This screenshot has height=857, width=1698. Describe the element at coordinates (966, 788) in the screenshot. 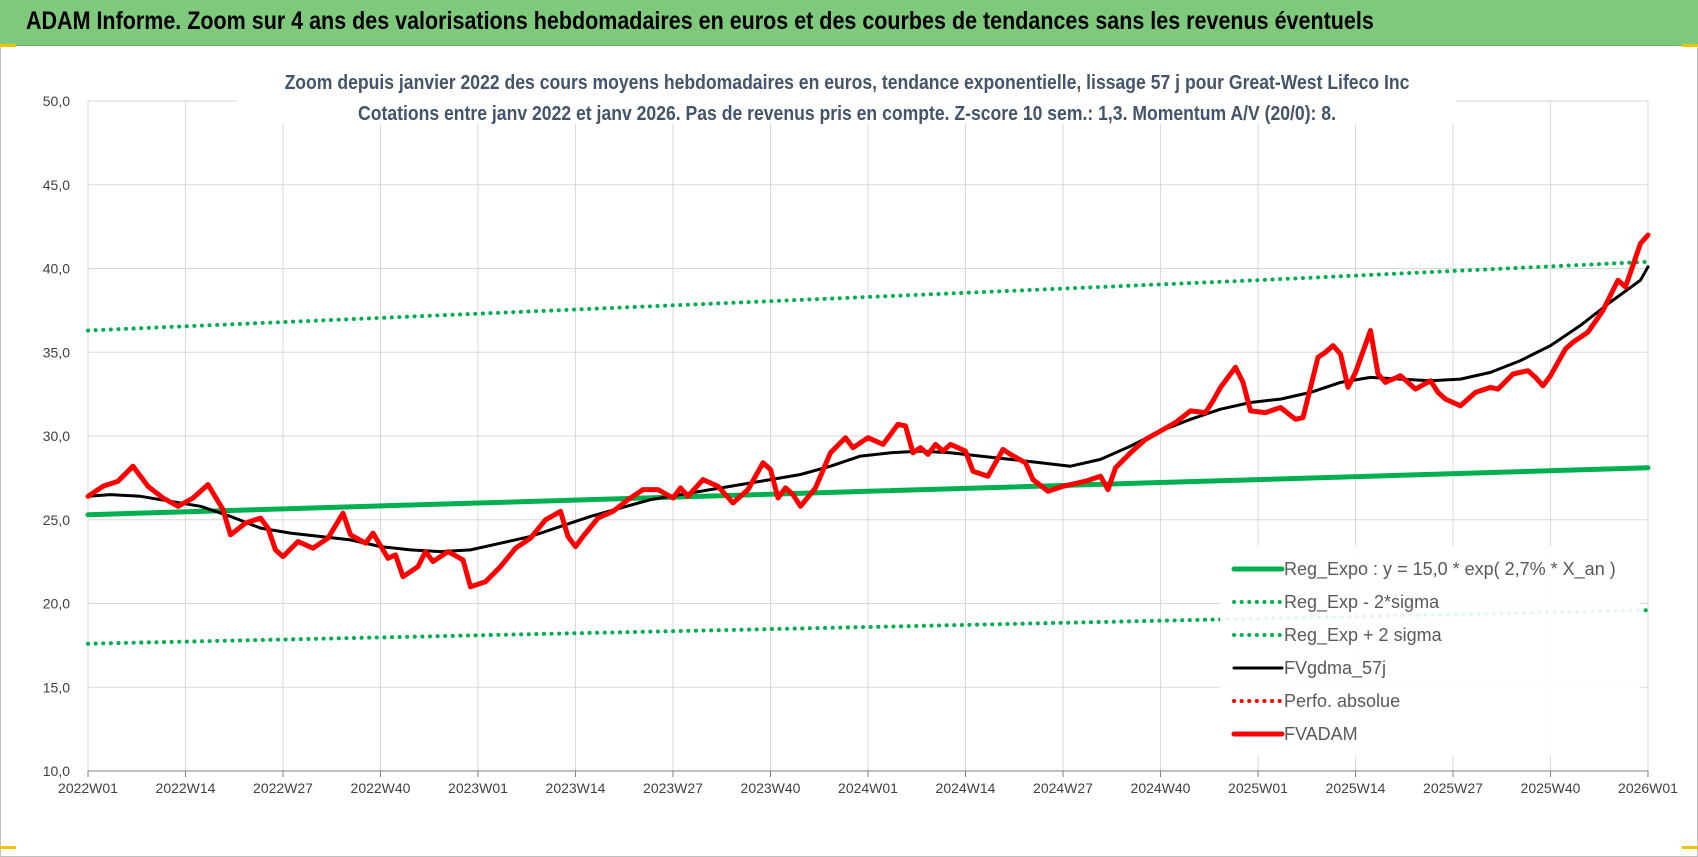

I see `x-tick-label: 2024W14` at that location.